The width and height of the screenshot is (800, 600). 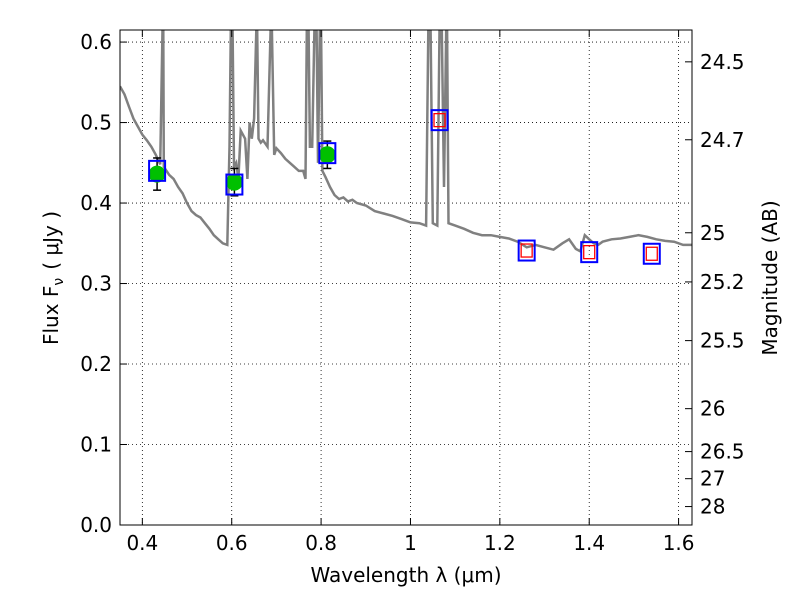 What do you see at coordinates (770, 277) in the screenshot?
I see `y2-axis-label: Magnitude (AB)` at bounding box center [770, 277].